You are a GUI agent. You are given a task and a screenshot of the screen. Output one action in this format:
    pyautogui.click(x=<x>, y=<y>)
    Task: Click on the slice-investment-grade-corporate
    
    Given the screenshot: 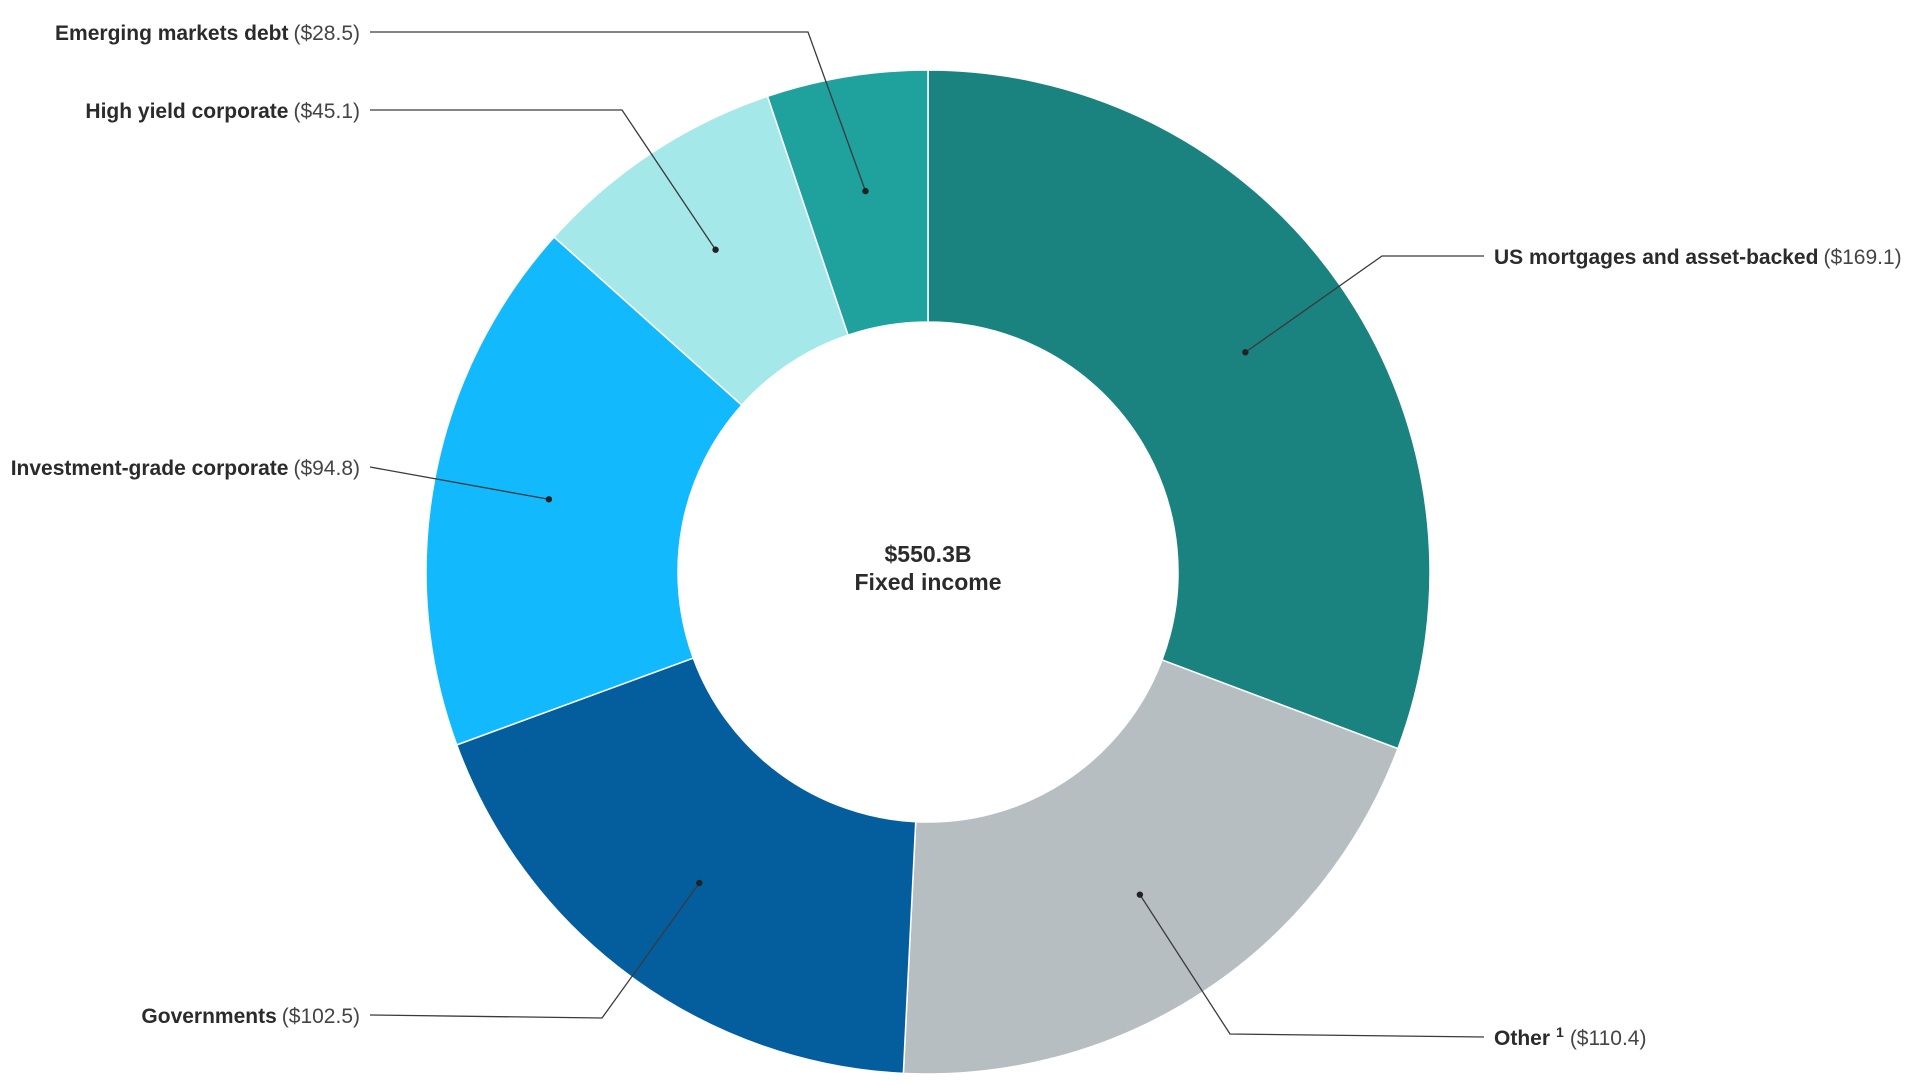 What is the action you would take?
    pyautogui.click(x=584, y=490)
    